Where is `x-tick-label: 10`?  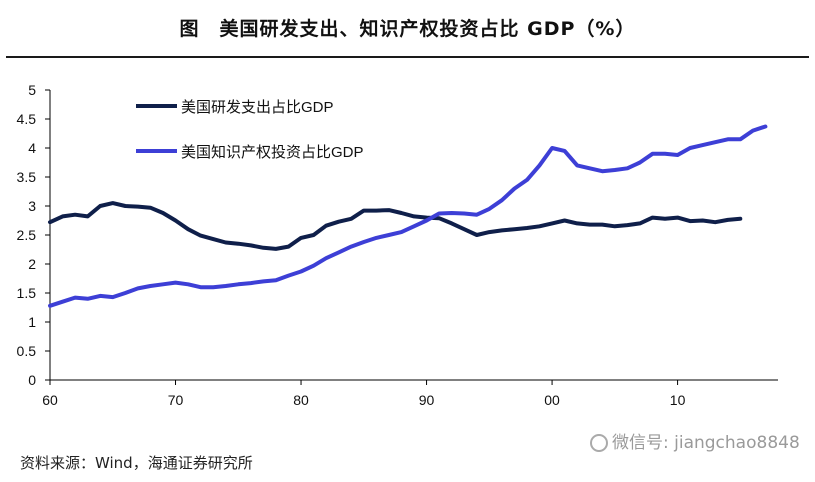
x-tick-label: 10 is located at coordinates (678, 400).